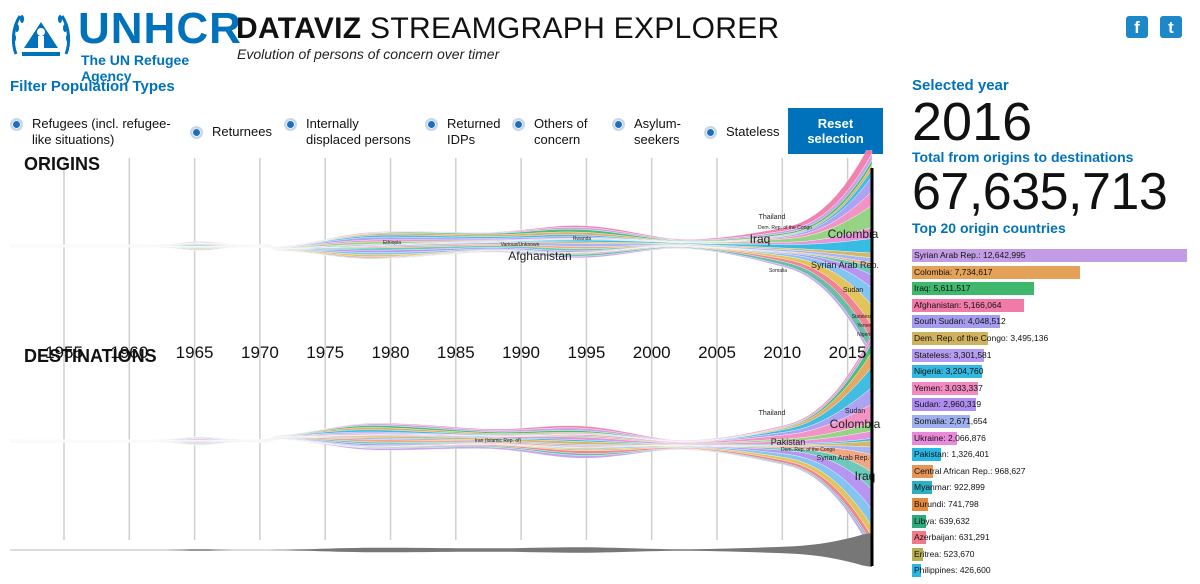  I want to click on stream-label: Dem. Rep. of the Congo, so click(808, 450).